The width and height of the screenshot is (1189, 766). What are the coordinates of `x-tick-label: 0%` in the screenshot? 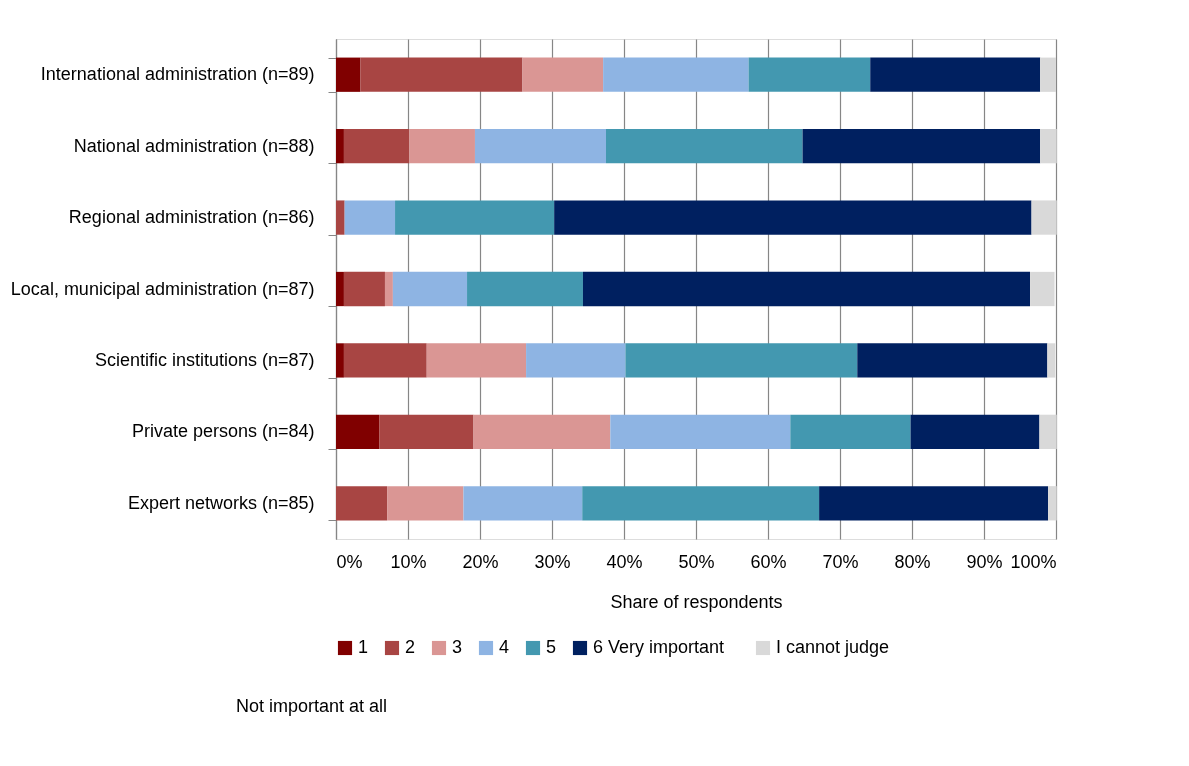 It's located at (349, 561).